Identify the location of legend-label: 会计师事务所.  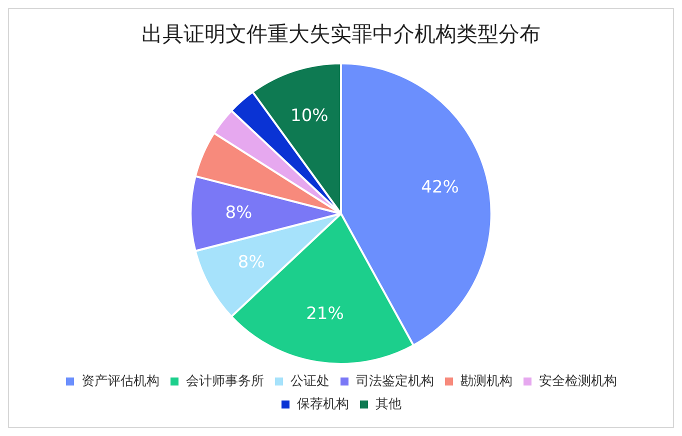
(225, 381).